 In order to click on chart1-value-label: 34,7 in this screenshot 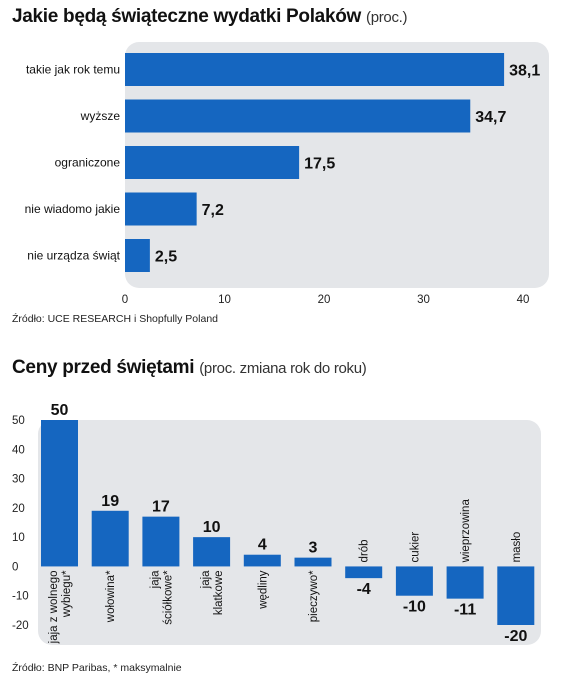, I will do `click(490, 117)`.